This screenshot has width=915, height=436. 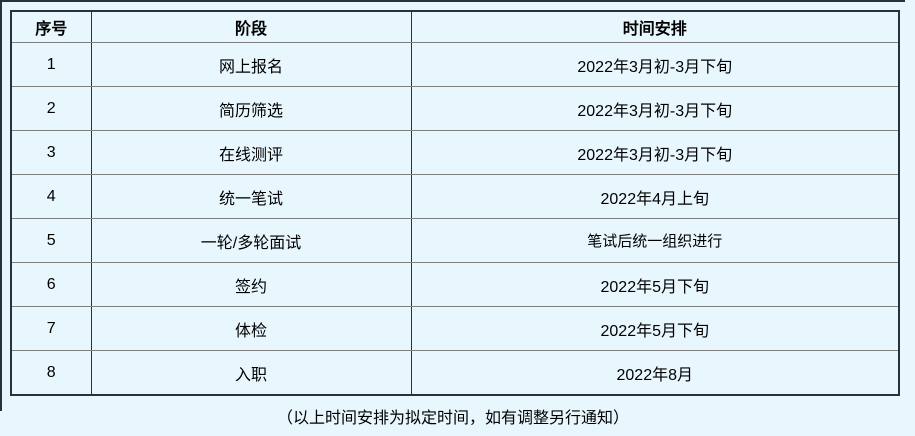 I want to click on table-row: 4 统一笔试 2022年4月上旬, so click(x=455, y=196).